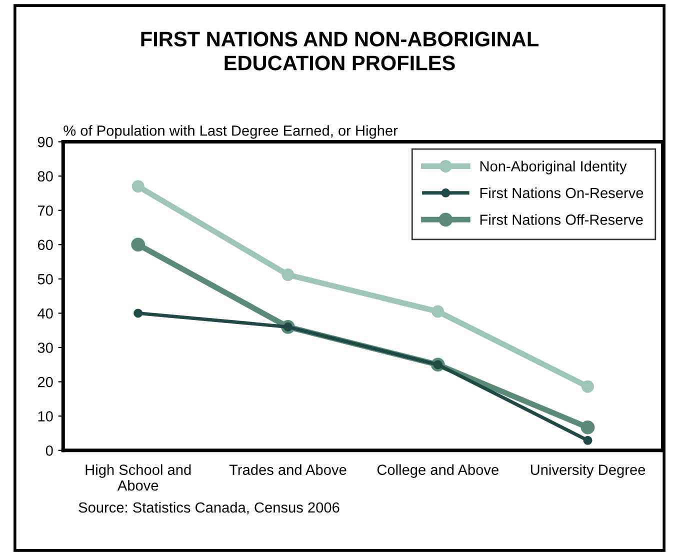  What do you see at coordinates (562, 192) in the screenshot?
I see `legend-label: First Nations On-Reserve` at bounding box center [562, 192].